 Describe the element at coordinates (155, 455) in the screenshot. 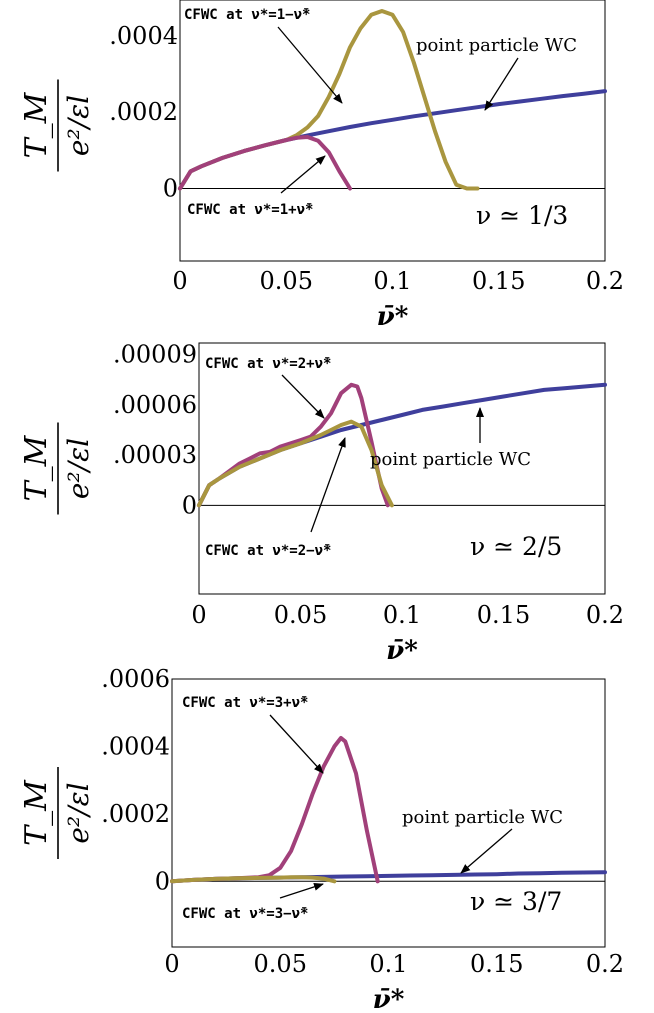

I see `y-tick-label: .00003` at that location.